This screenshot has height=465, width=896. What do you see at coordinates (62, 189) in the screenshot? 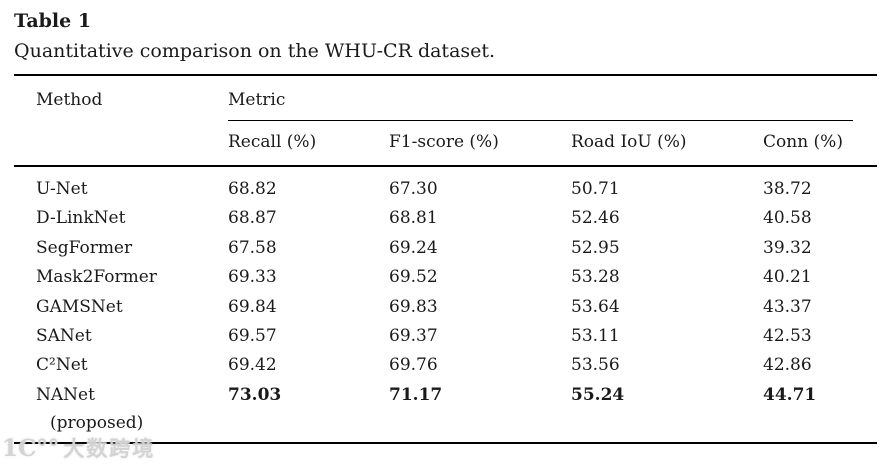
I see `method-name: U-Net` at bounding box center [62, 189].